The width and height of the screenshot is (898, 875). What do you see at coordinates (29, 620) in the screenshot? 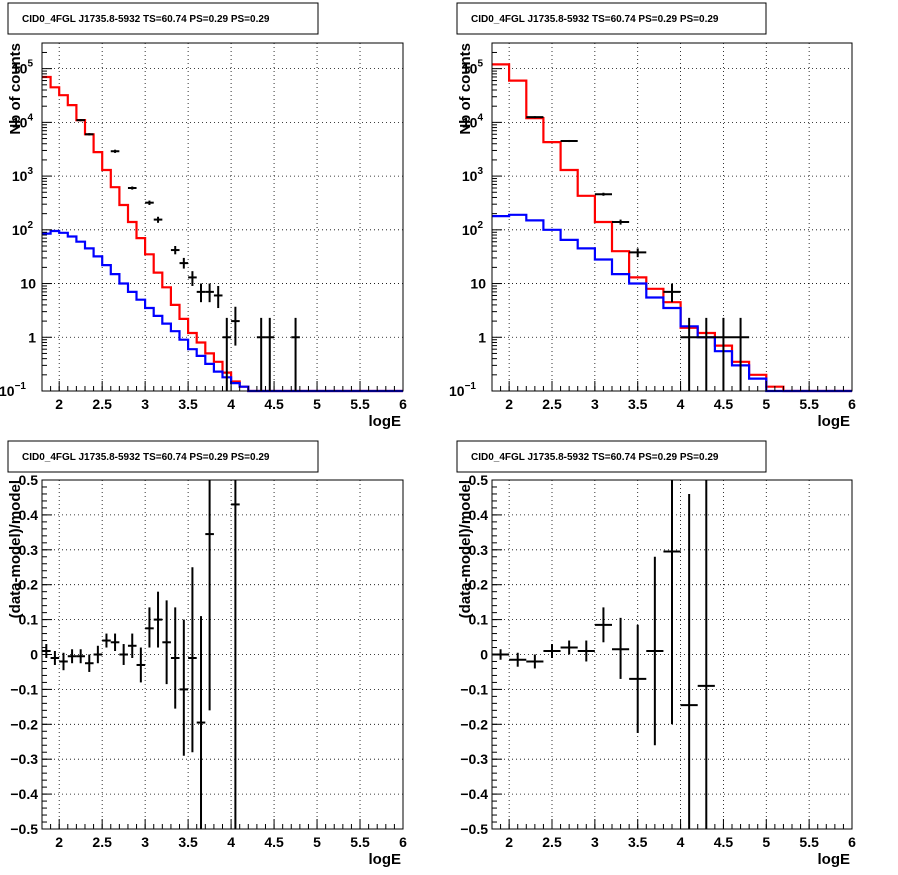
I see `y-tick-label: 0.1` at bounding box center [29, 620].